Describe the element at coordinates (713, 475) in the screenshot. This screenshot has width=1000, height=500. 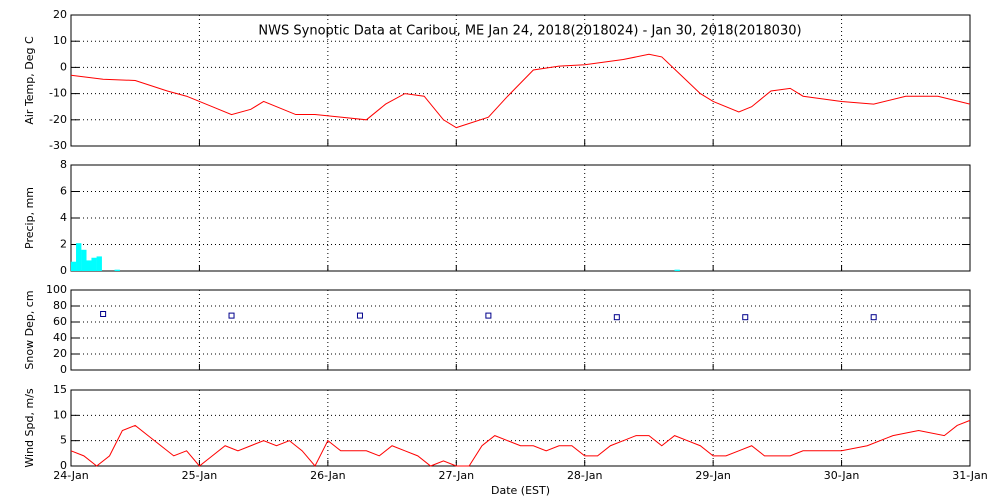
I see `x-tick-label: 29-Jan` at that location.